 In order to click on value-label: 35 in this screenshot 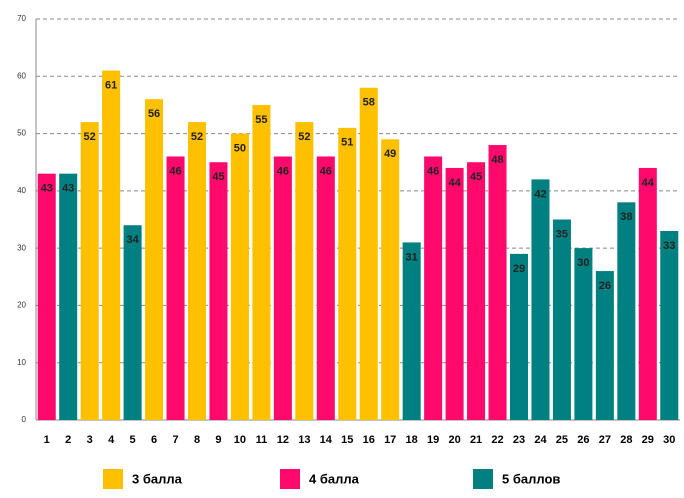, I will do `click(562, 234)`.